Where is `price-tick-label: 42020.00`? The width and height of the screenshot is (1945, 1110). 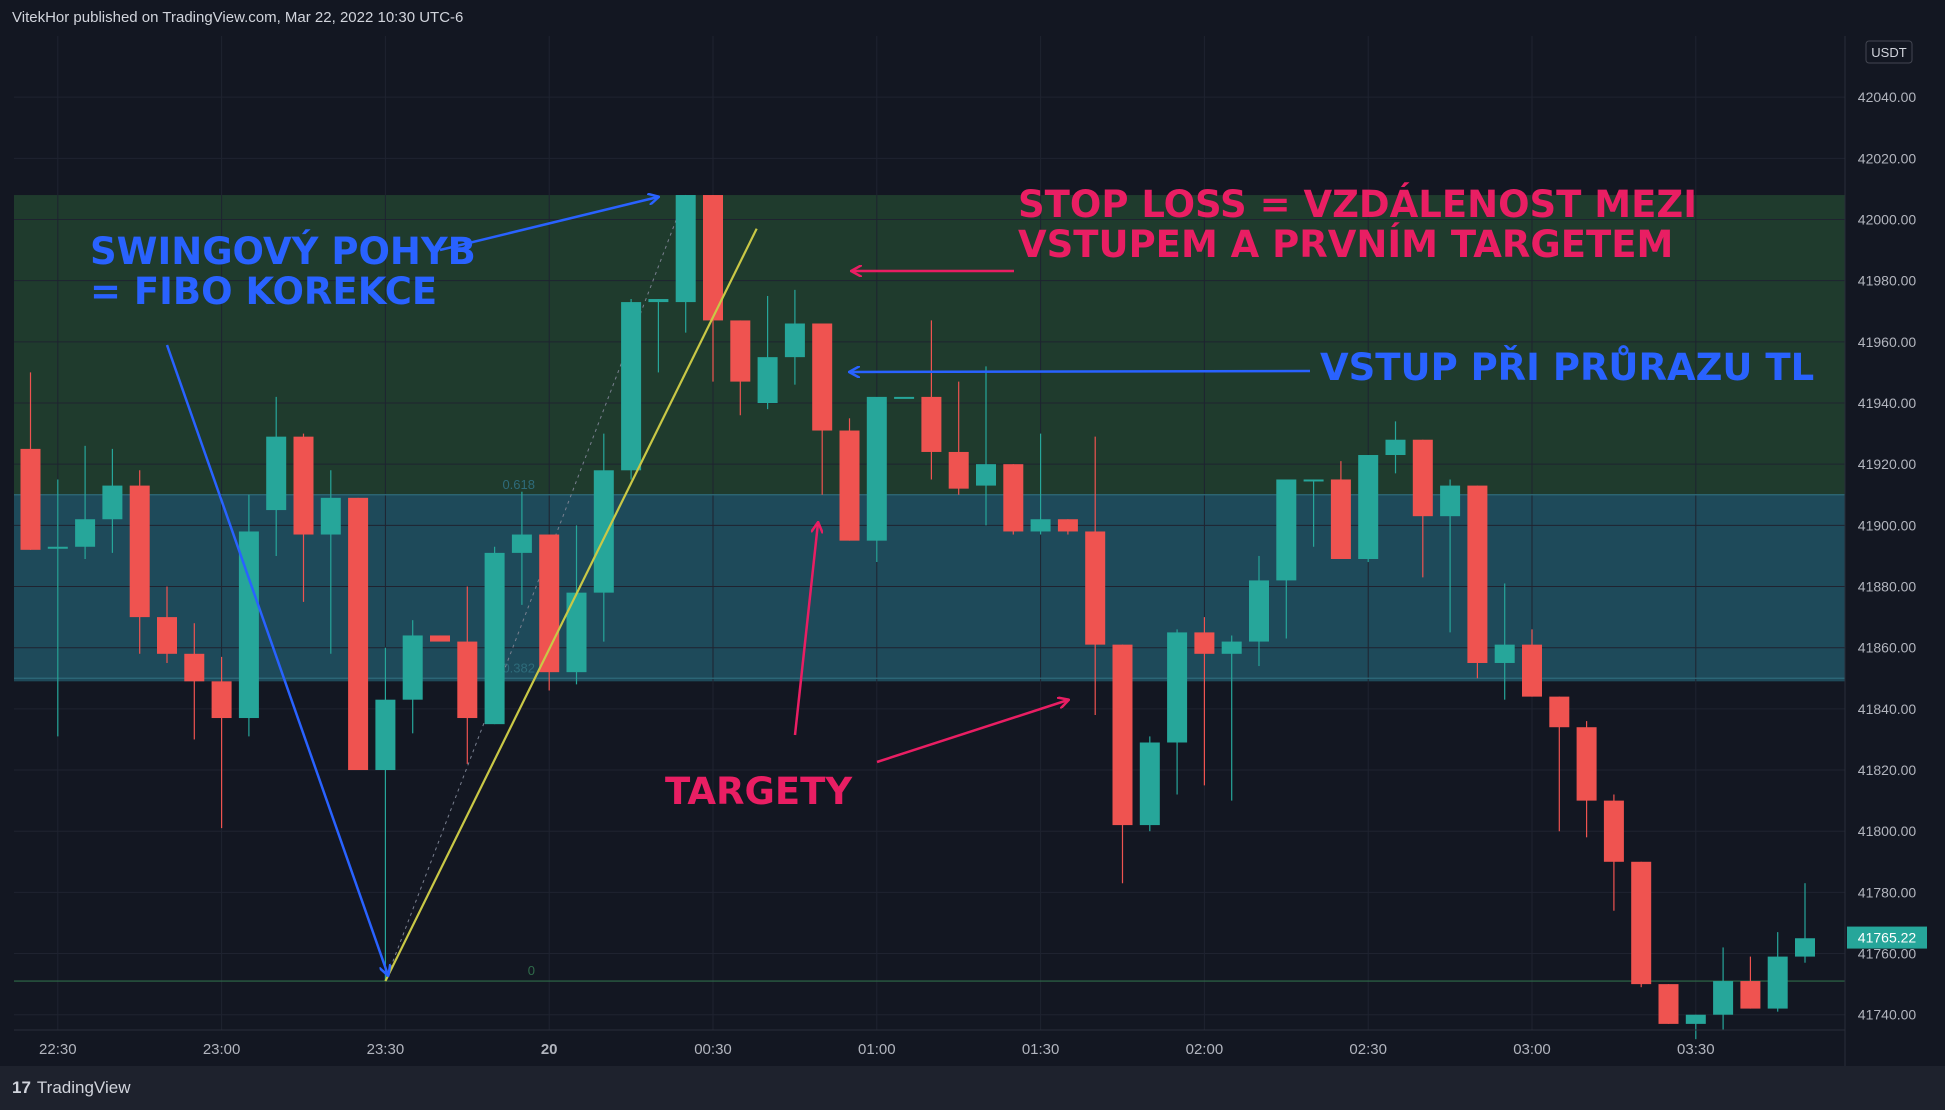
price-tick-label: 42020.00 is located at coordinates (1887, 158).